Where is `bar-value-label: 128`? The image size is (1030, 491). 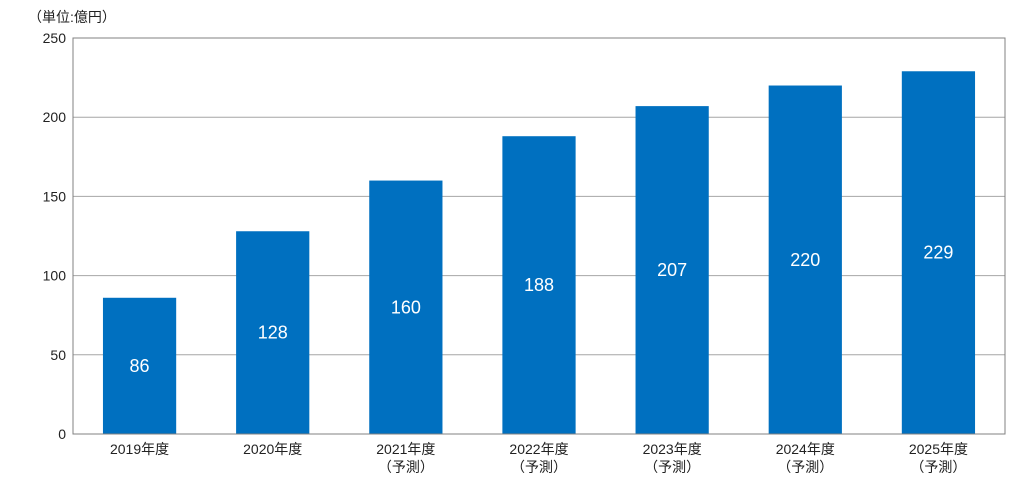 bar-value-label: 128 is located at coordinates (273, 333).